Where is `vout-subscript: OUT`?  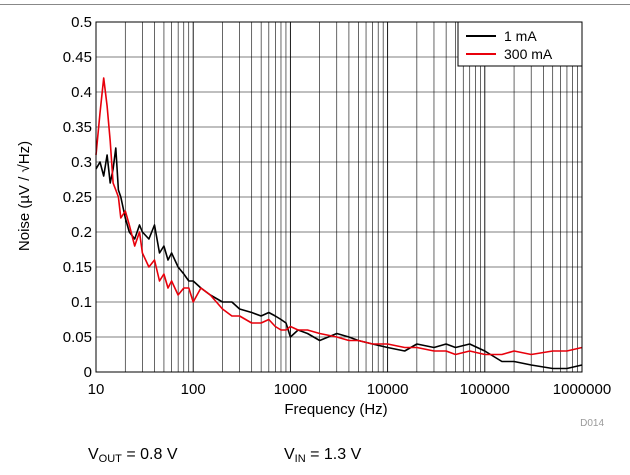
vout-subscript: OUT is located at coordinates (110, 459).